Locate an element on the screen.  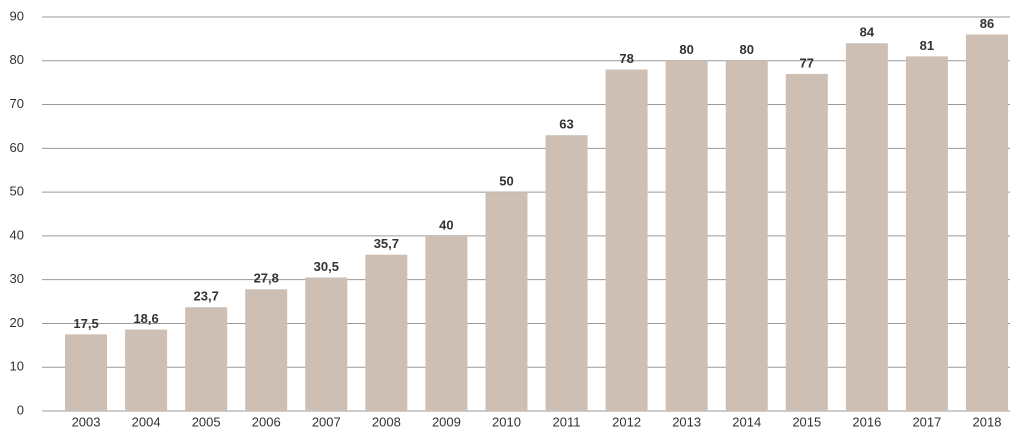
y-tick-label: 50 is located at coordinates (17, 191).